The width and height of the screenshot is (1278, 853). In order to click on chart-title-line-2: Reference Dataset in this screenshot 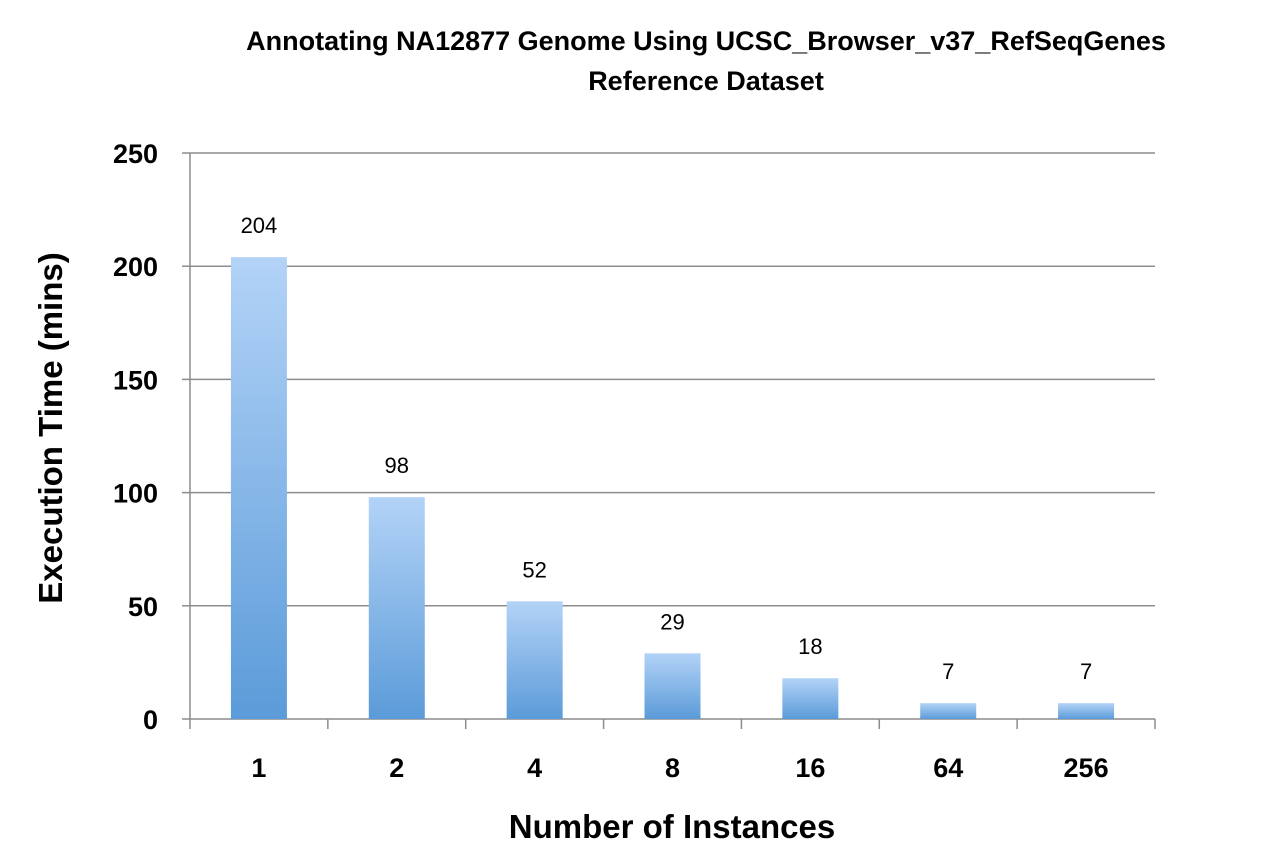, I will do `click(706, 81)`.